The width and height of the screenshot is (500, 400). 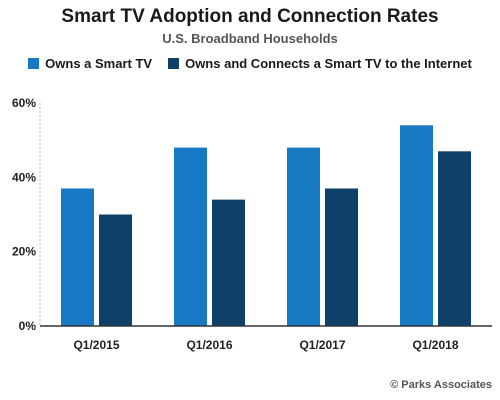 What do you see at coordinates (441, 385) in the screenshot?
I see `copyright-footer: © Parks Associates` at bounding box center [441, 385].